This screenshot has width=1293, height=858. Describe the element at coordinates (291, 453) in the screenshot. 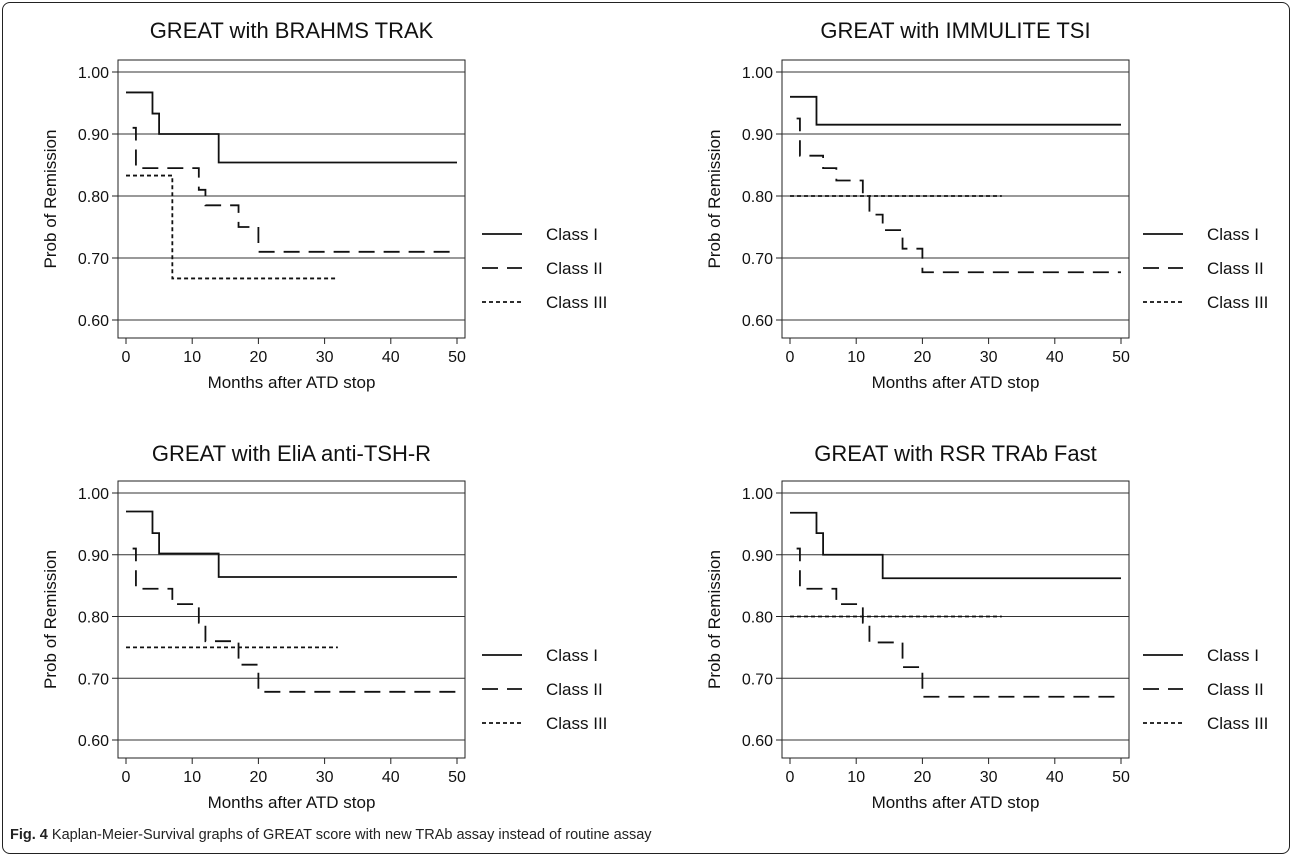

I see `chart-title: GREAT with EliA anti-TSH-R` at that location.